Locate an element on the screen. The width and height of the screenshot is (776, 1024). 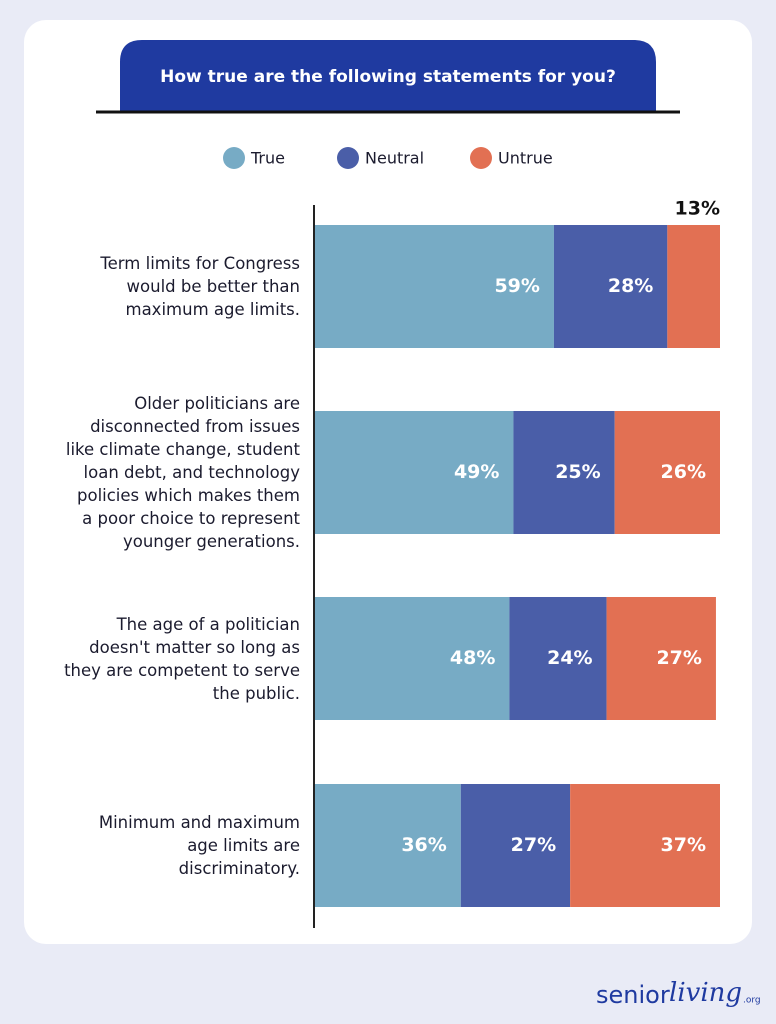
legend-label: True is located at coordinates (267, 158).